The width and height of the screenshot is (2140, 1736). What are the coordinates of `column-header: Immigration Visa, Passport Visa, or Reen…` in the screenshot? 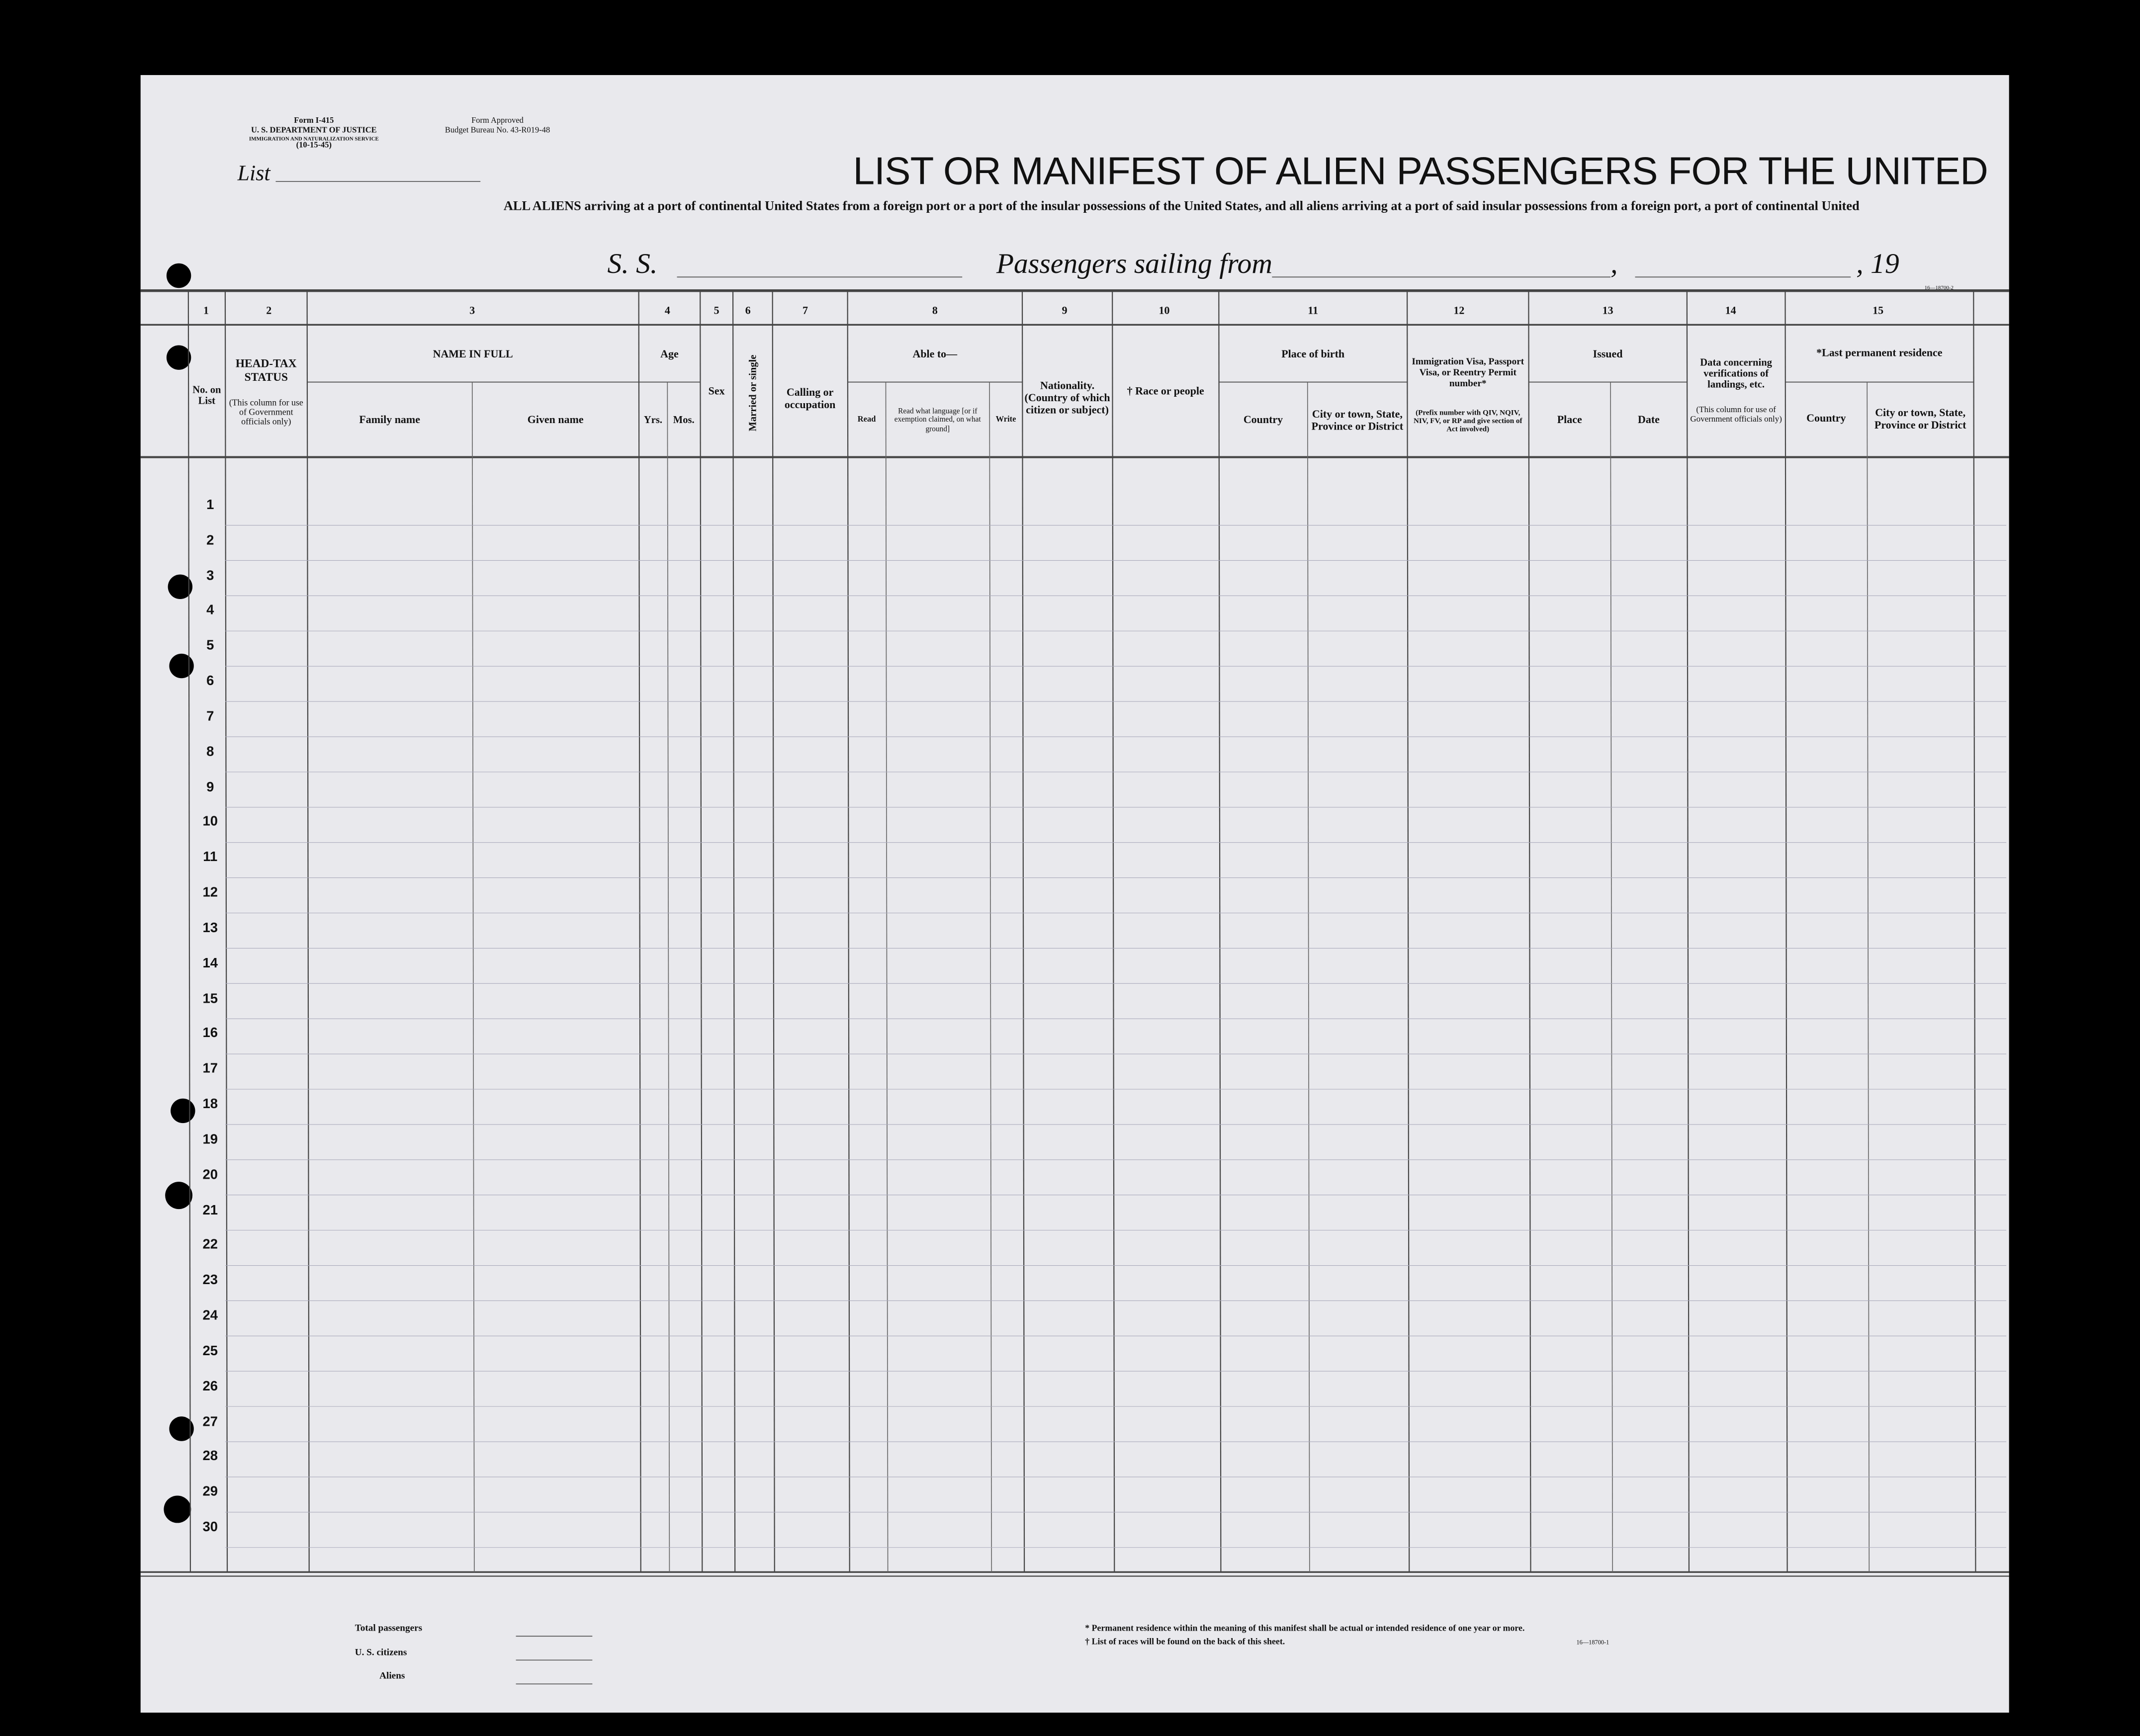 It's located at (1468, 372).